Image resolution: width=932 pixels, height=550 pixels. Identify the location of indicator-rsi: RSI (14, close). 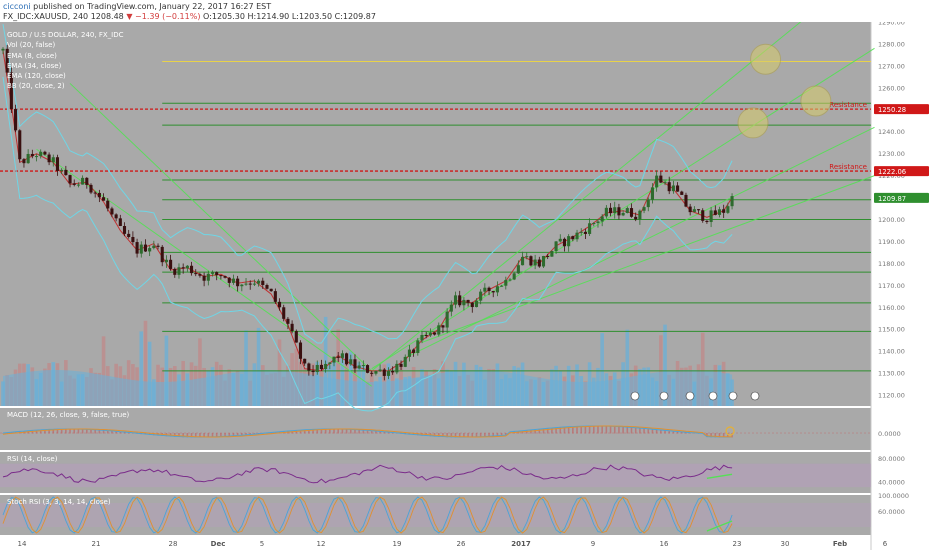
(32, 459).